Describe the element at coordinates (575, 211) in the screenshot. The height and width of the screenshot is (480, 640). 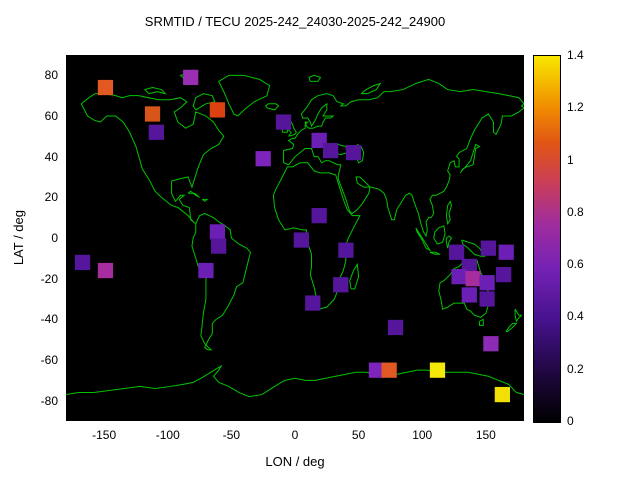
I see `colorbar-tick-label: 0.8` at that location.